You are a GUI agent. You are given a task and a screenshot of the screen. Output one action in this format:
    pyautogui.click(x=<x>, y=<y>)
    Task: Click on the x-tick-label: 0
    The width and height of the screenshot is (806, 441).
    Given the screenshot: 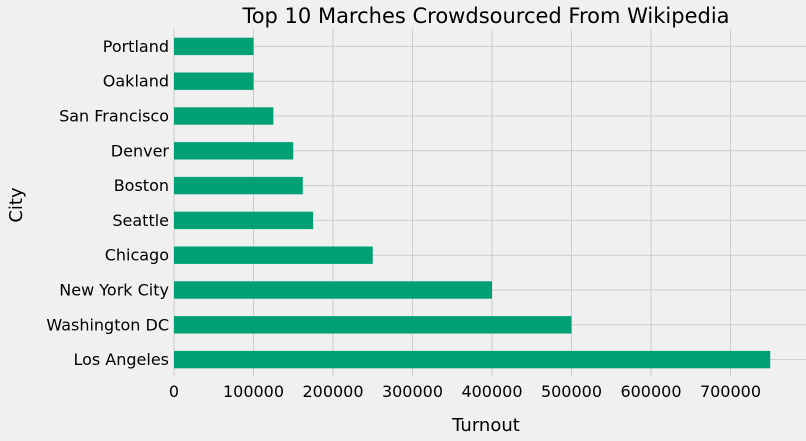 What is the action you would take?
    pyautogui.click(x=174, y=391)
    